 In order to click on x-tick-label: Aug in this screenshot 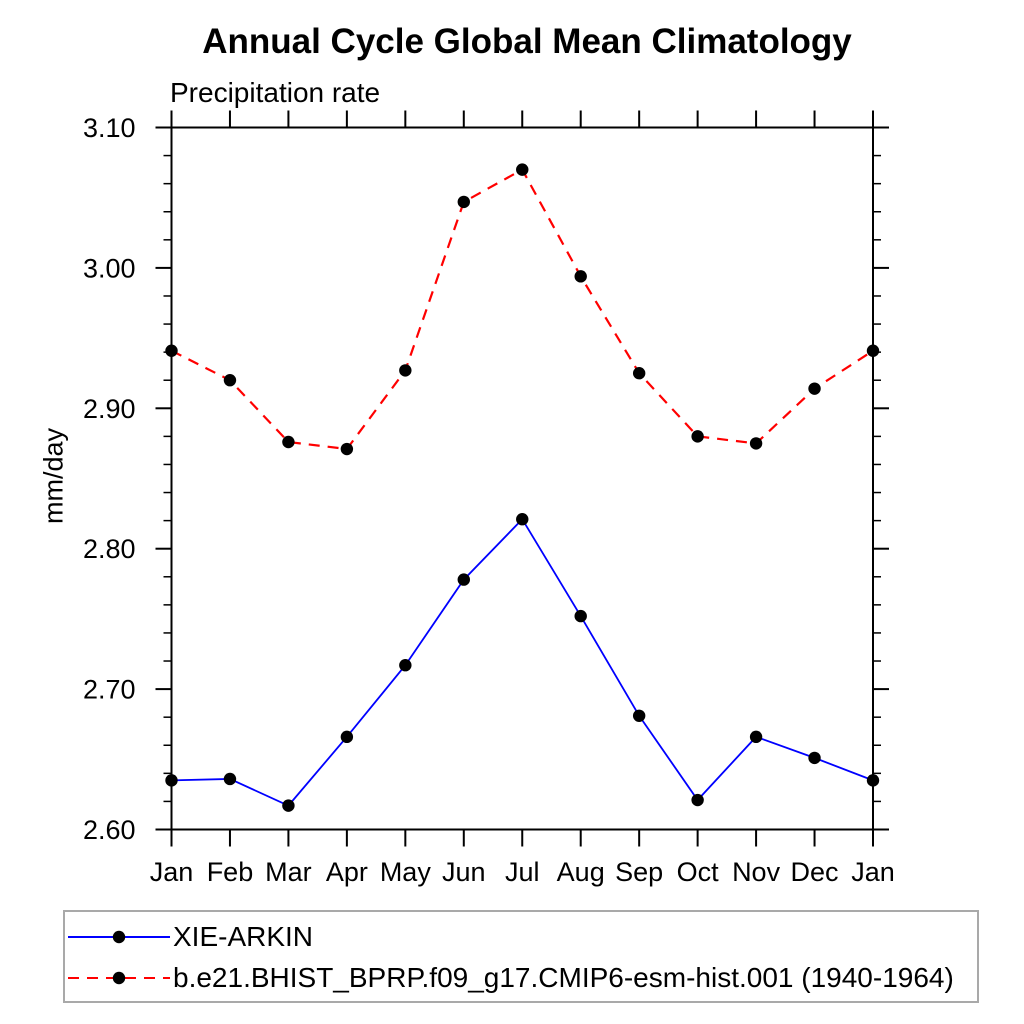, I will do `click(581, 872)`.